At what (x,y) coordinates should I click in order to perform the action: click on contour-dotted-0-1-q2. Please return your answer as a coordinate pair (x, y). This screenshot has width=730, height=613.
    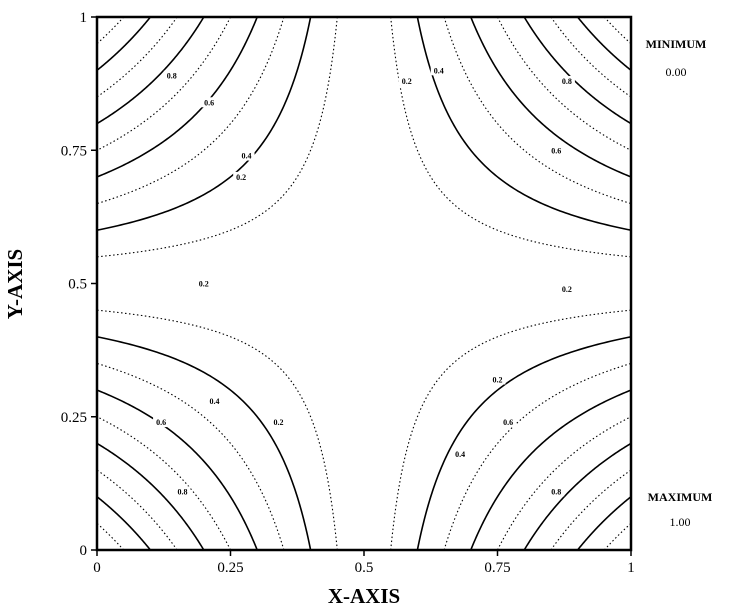
    Looking at the image, I should click on (217, 137).